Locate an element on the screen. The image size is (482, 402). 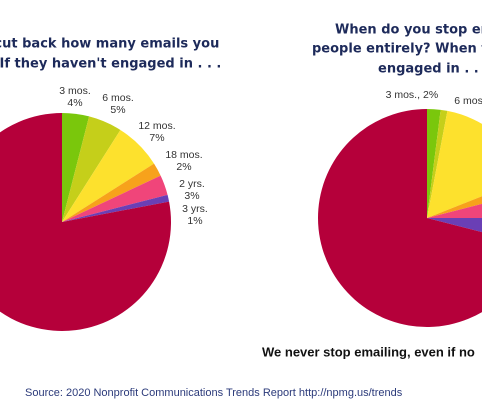
chart-title: engaged in . . . is located at coordinates (430, 69).